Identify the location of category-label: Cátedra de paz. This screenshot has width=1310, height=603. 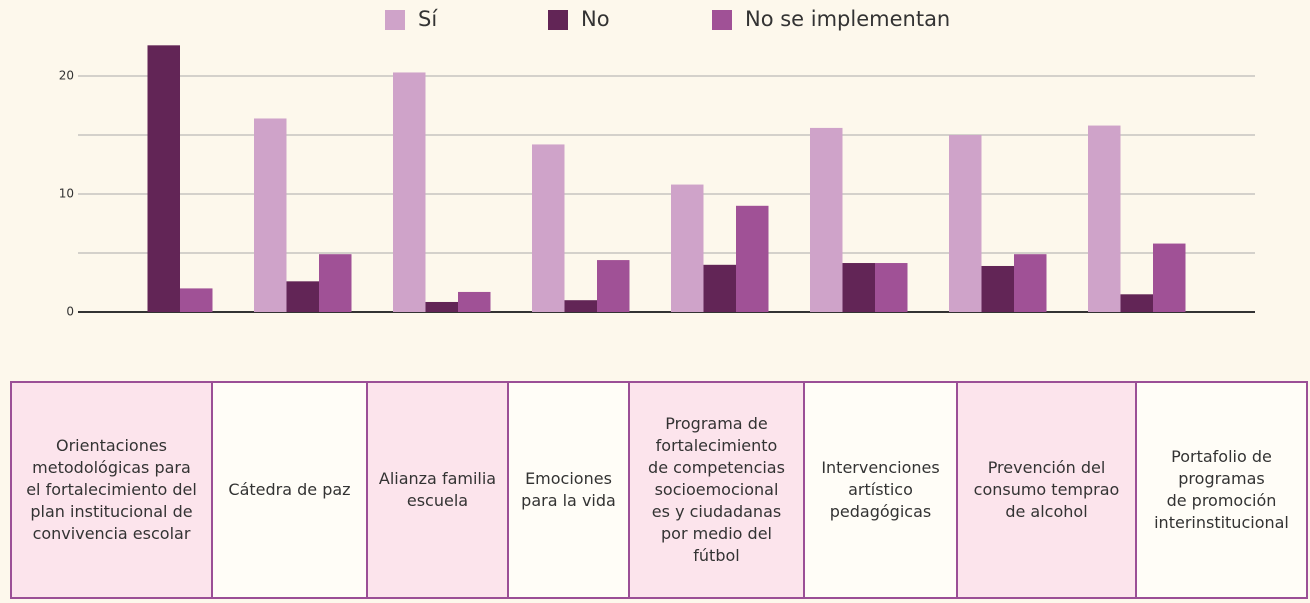
(289, 490).